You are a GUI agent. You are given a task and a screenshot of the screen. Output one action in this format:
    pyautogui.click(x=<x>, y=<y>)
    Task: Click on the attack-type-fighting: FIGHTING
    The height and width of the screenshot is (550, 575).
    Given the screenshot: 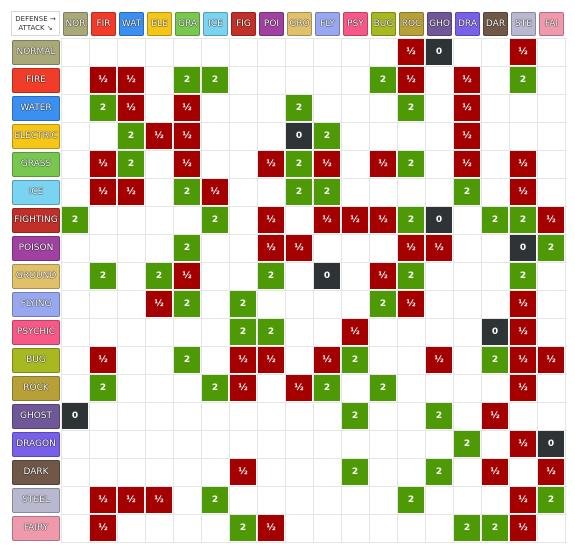 What is the action you would take?
    pyautogui.click(x=36, y=220)
    